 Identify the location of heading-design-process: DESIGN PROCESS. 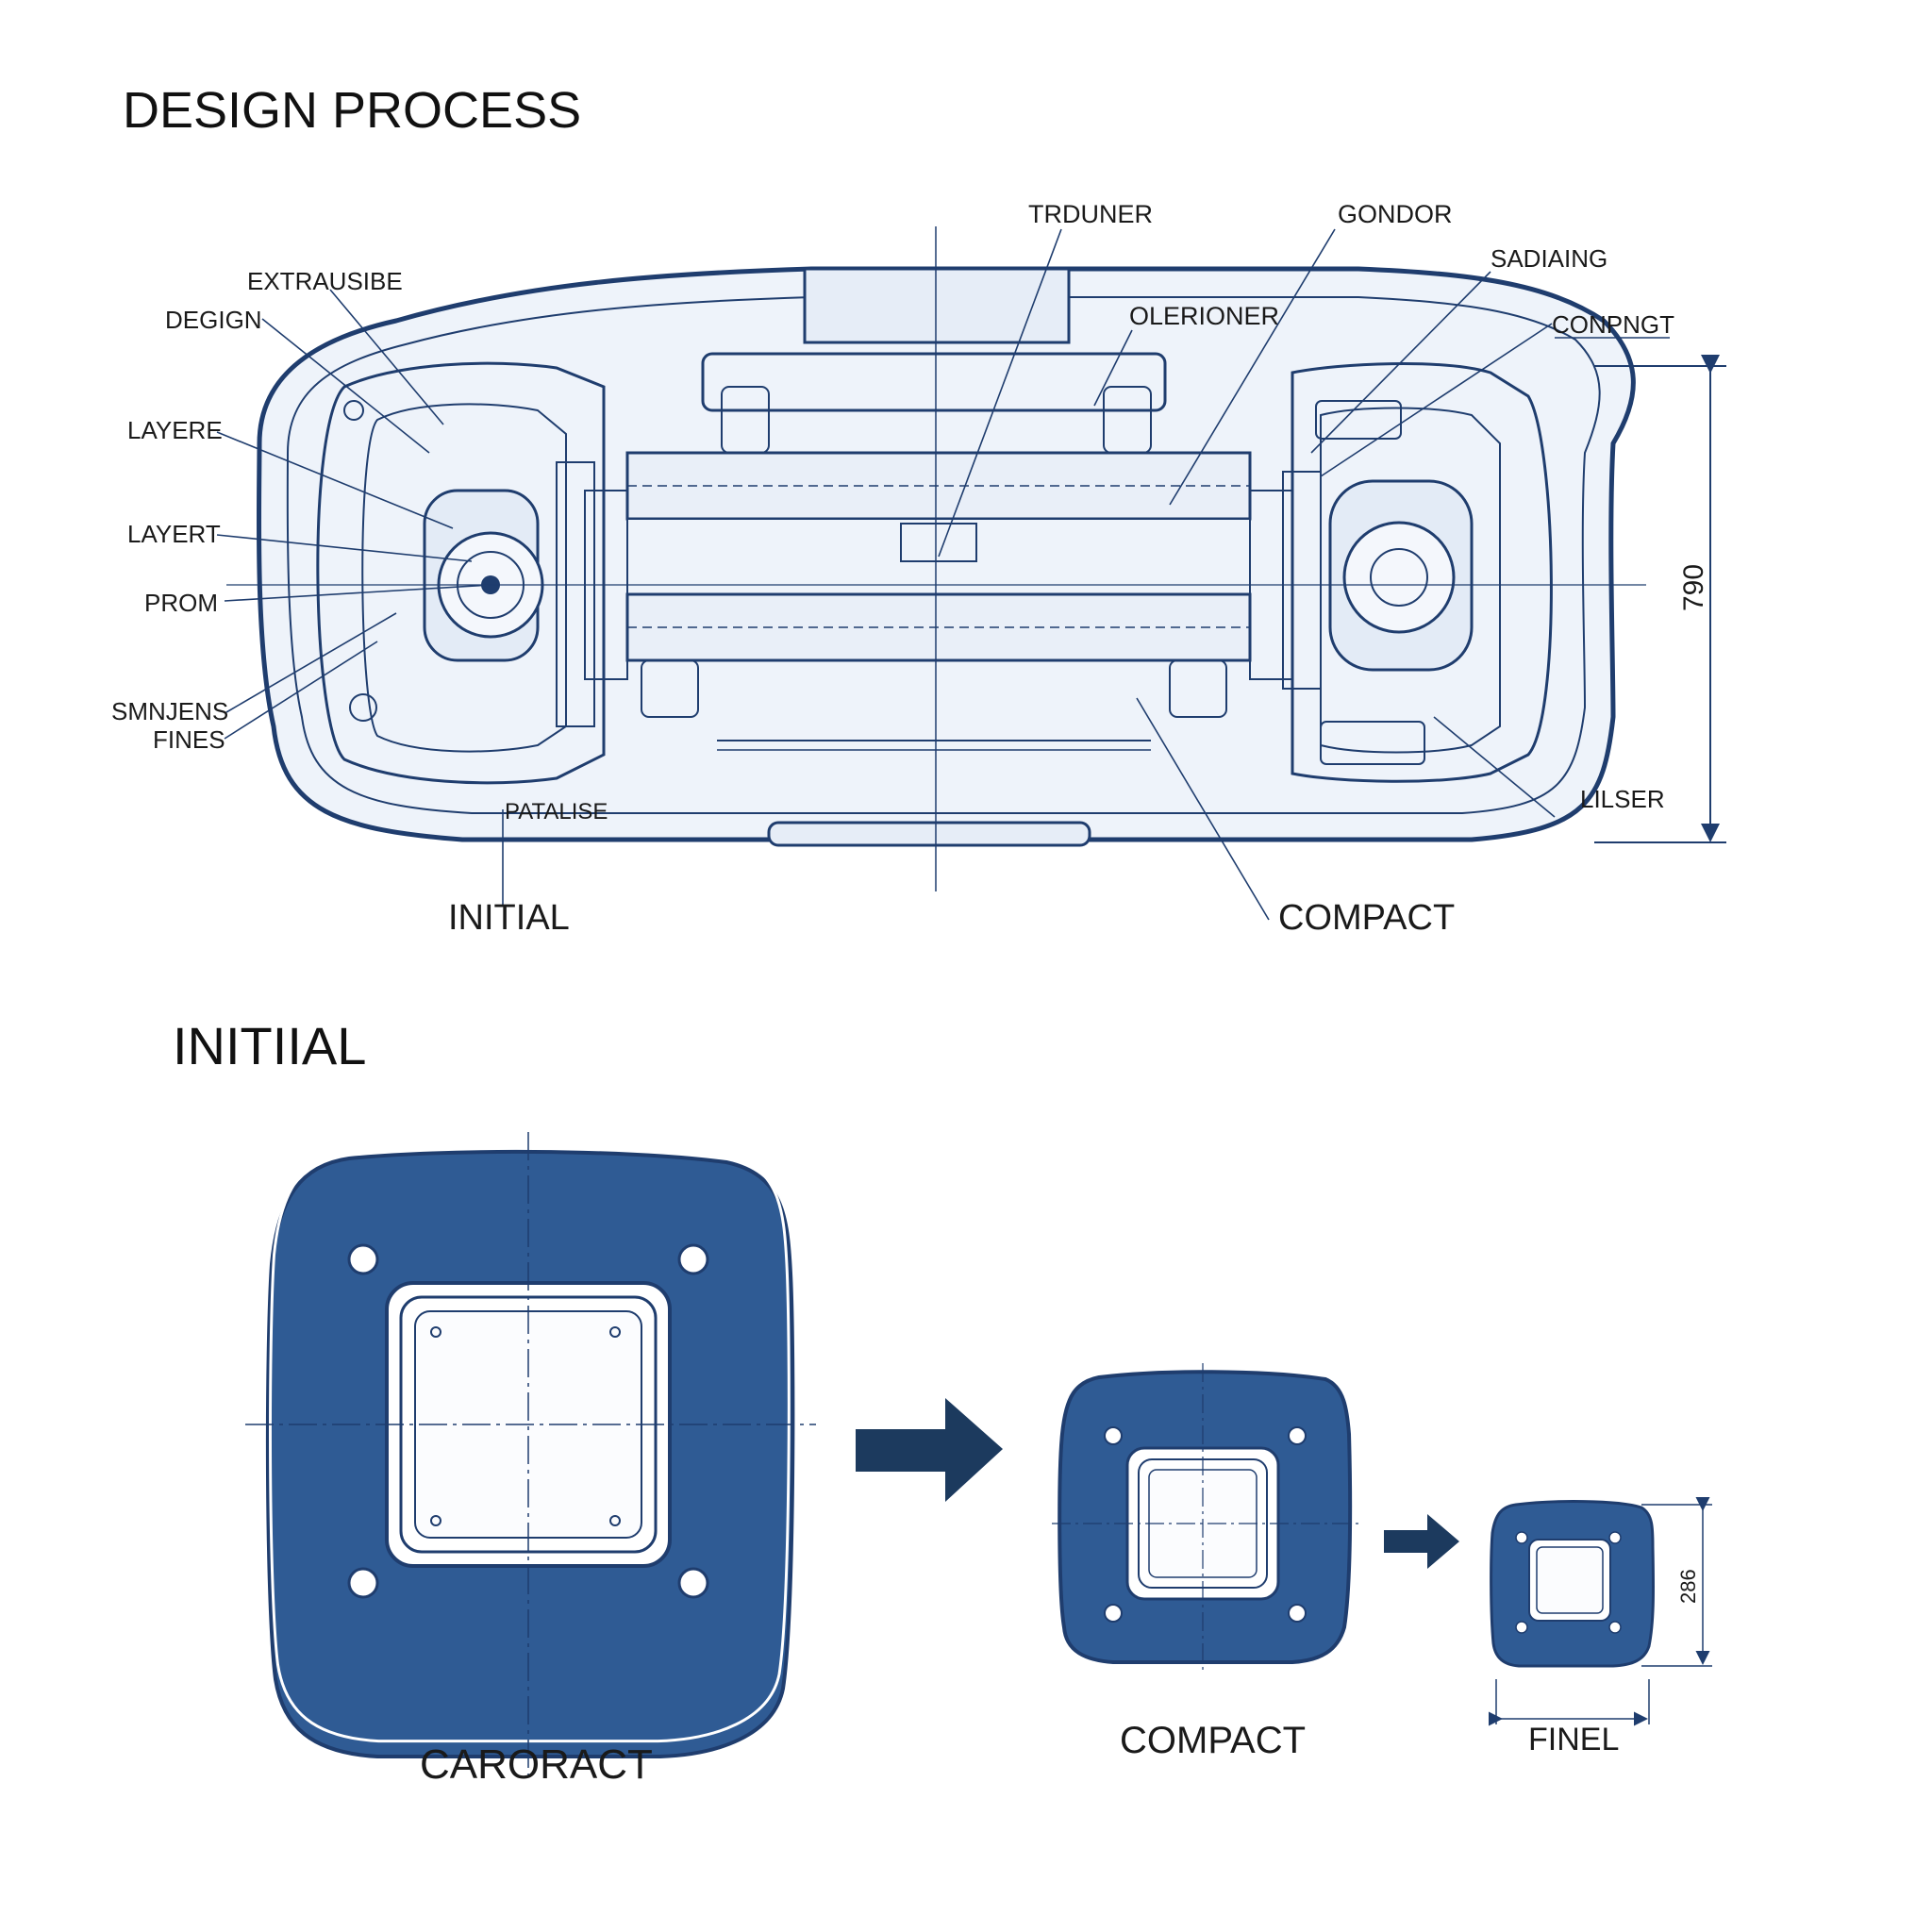
(352, 111).